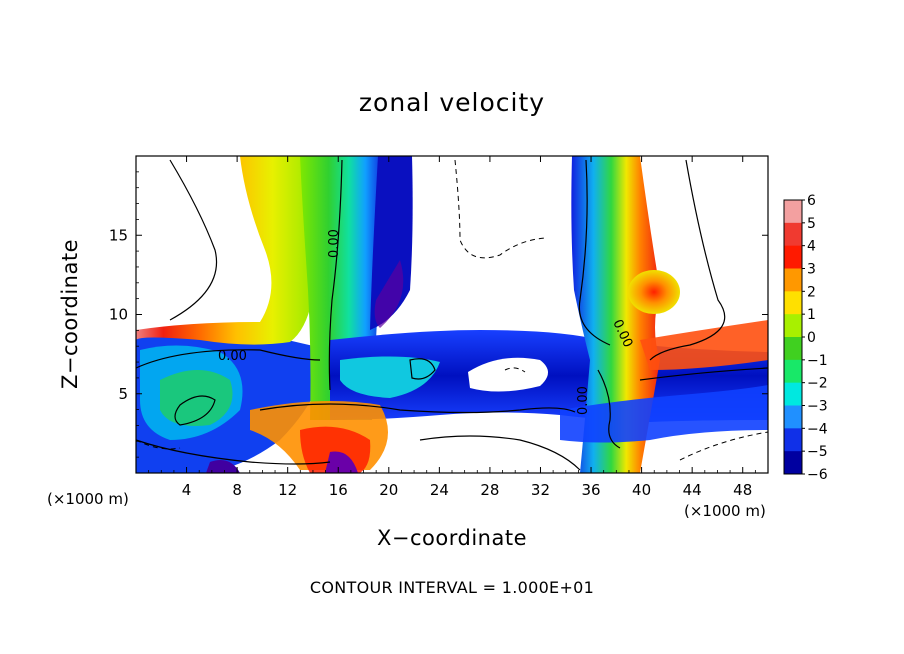 Image resolution: width=904 pixels, height=654 pixels. What do you see at coordinates (817, 452) in the screenshot?
I see `colorbar-label: −5` at bounding box center [817, 452].